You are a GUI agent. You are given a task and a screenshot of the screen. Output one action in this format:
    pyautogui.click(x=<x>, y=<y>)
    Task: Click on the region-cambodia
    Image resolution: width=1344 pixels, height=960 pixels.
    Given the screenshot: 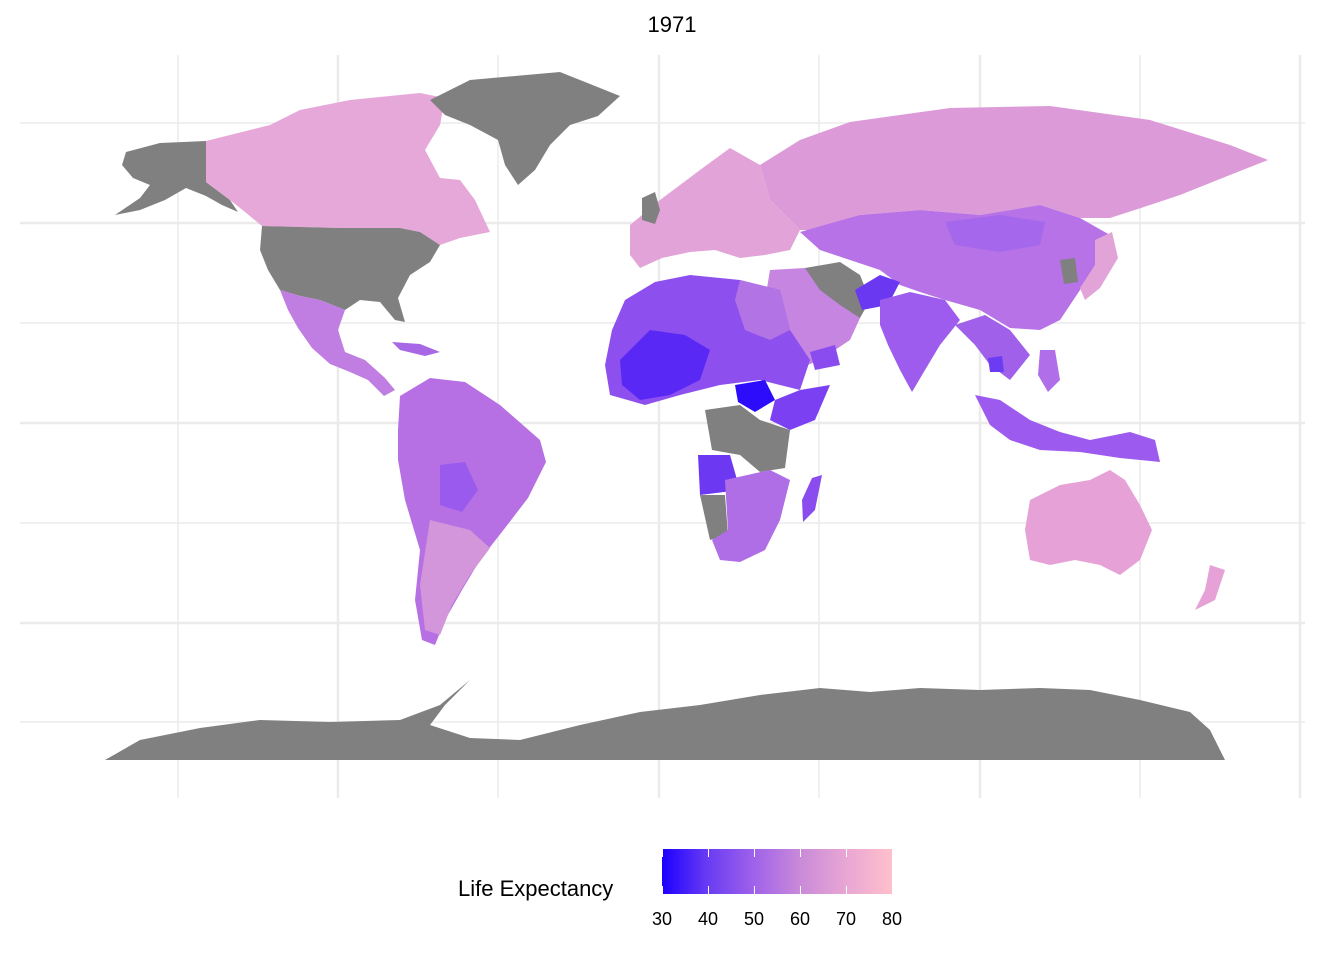 What is the action you would take?
    pyautogui.click(x=996, y=364)
    